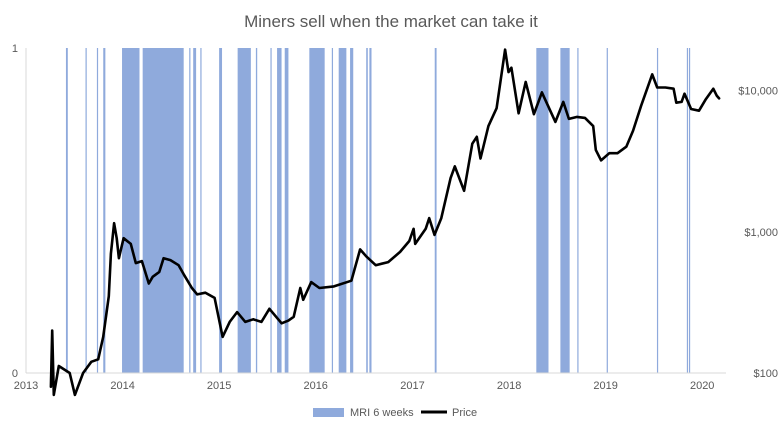 This screenshot has width=782, height=421. I want to click on legend: MRI 6 weeks Price, so click(395, 413).